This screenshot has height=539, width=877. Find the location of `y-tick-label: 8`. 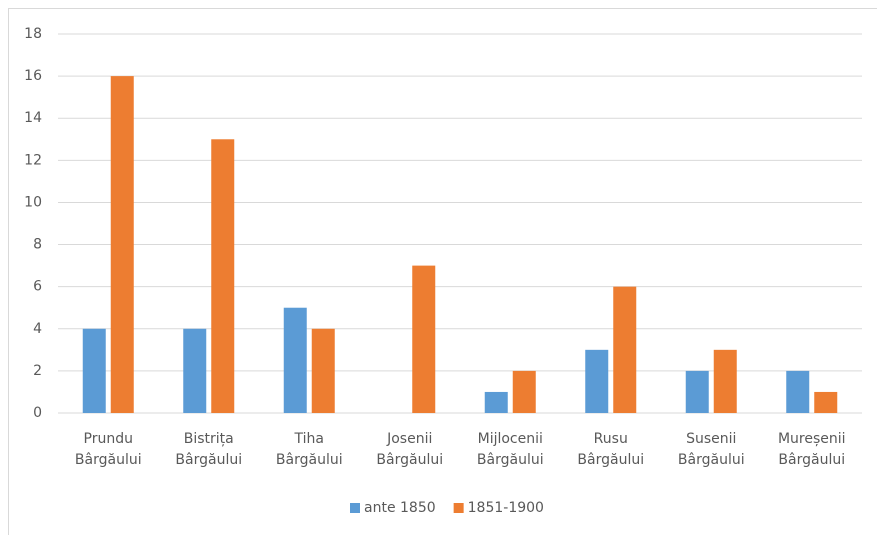

y-tick-label: 8 is located at coordinates (37, 245).